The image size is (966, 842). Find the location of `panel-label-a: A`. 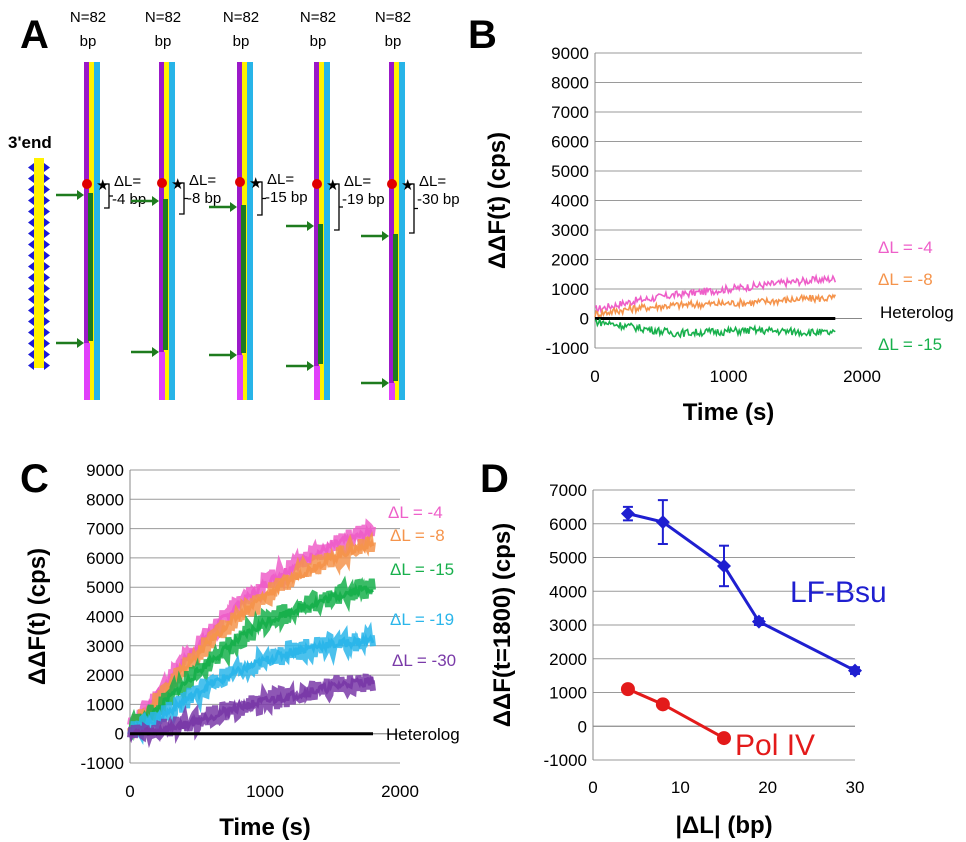

panel-label-a: A is located at coordinates (34, 35).